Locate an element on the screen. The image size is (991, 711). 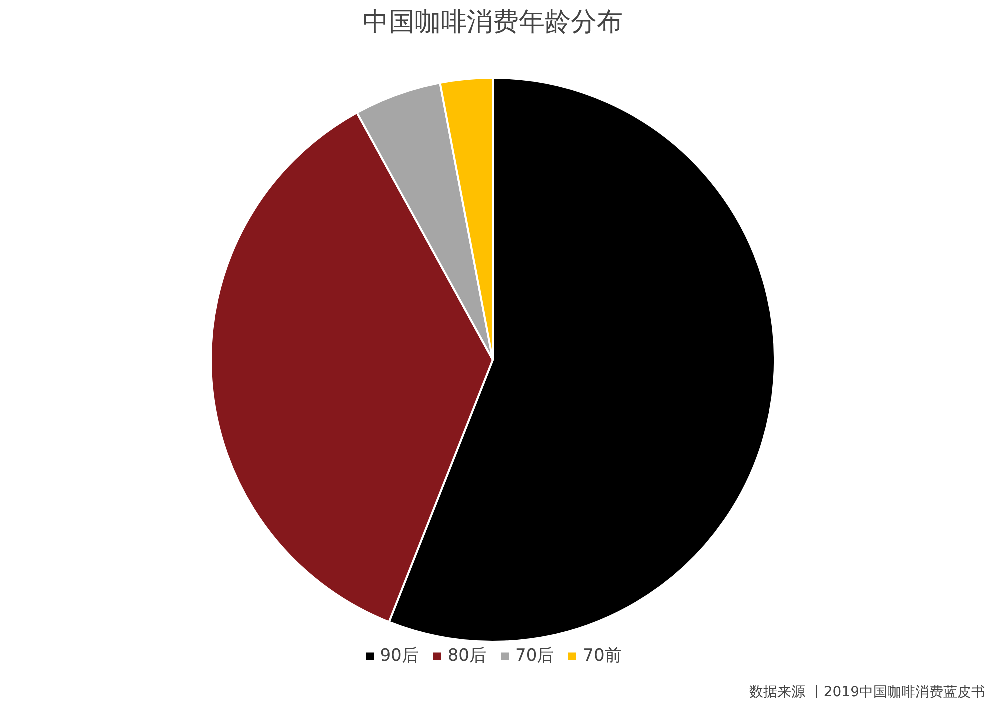
source-note: 数据来源 丨2019中国咖啡消费蓝皮书 is located at coordinates (867, 692).